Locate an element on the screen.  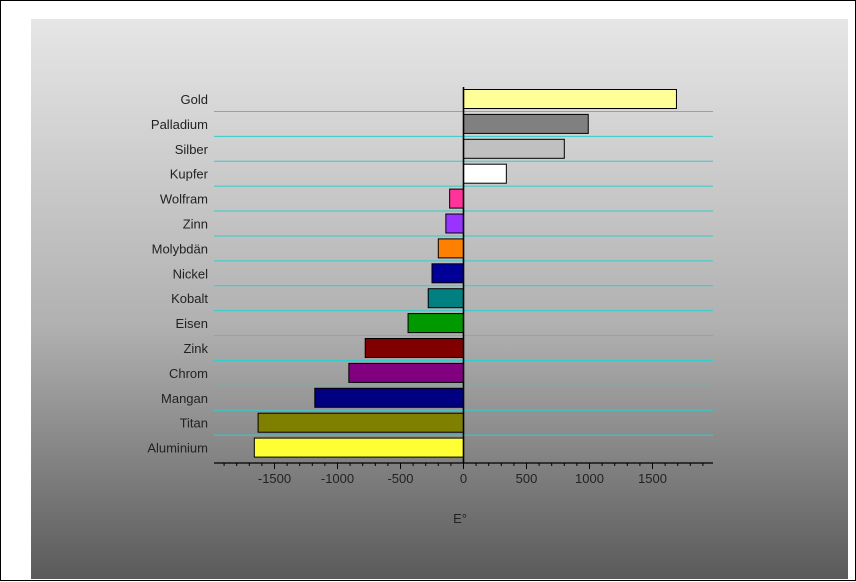
bar-titan is located at coordinates (361, 422).